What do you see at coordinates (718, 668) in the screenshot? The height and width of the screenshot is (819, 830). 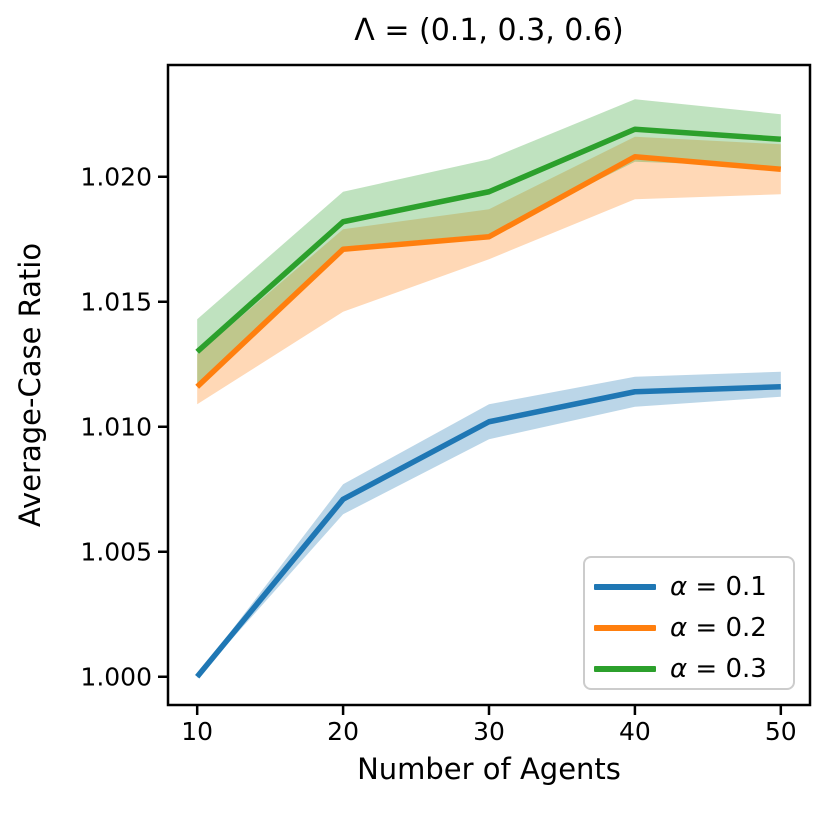 I see `legend-label: α = 0.3` at bounding box center [718, 668].